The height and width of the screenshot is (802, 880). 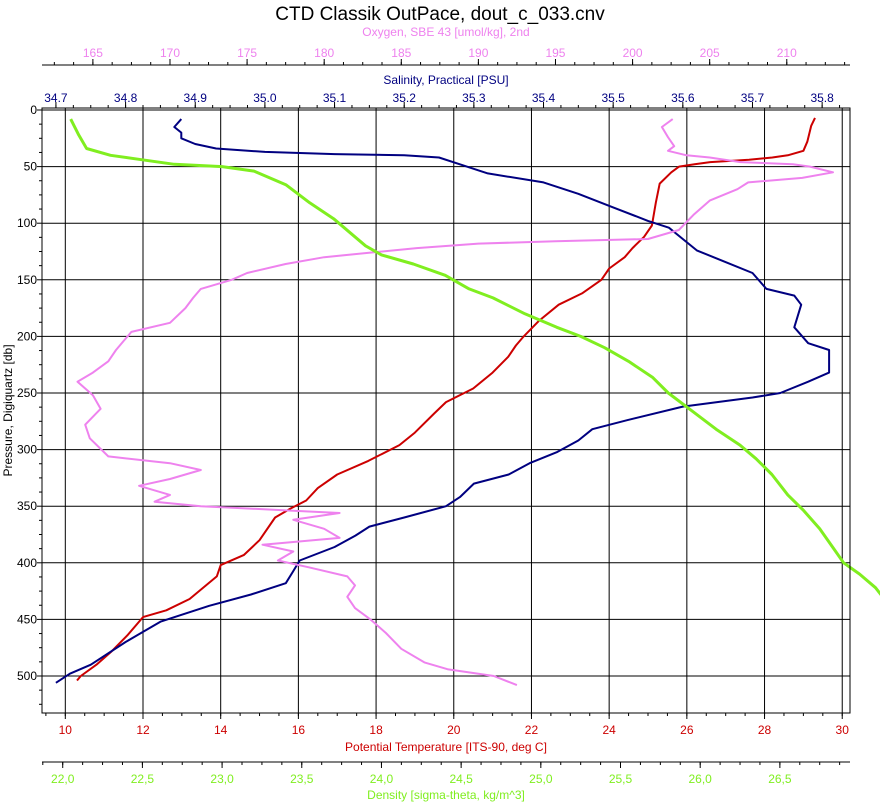 What do you see at coordinates (532, 730) in the screenshot?
I see `x-tick-label-temperature: 22` at bounding box center [532, 730].